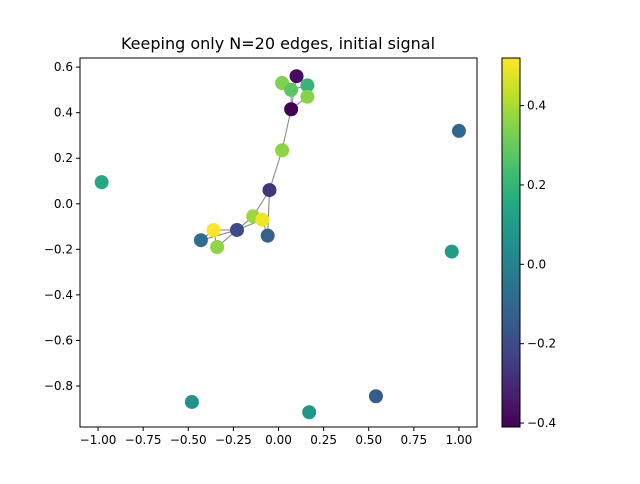  I want to click on graph-edge, so click(268, 213).